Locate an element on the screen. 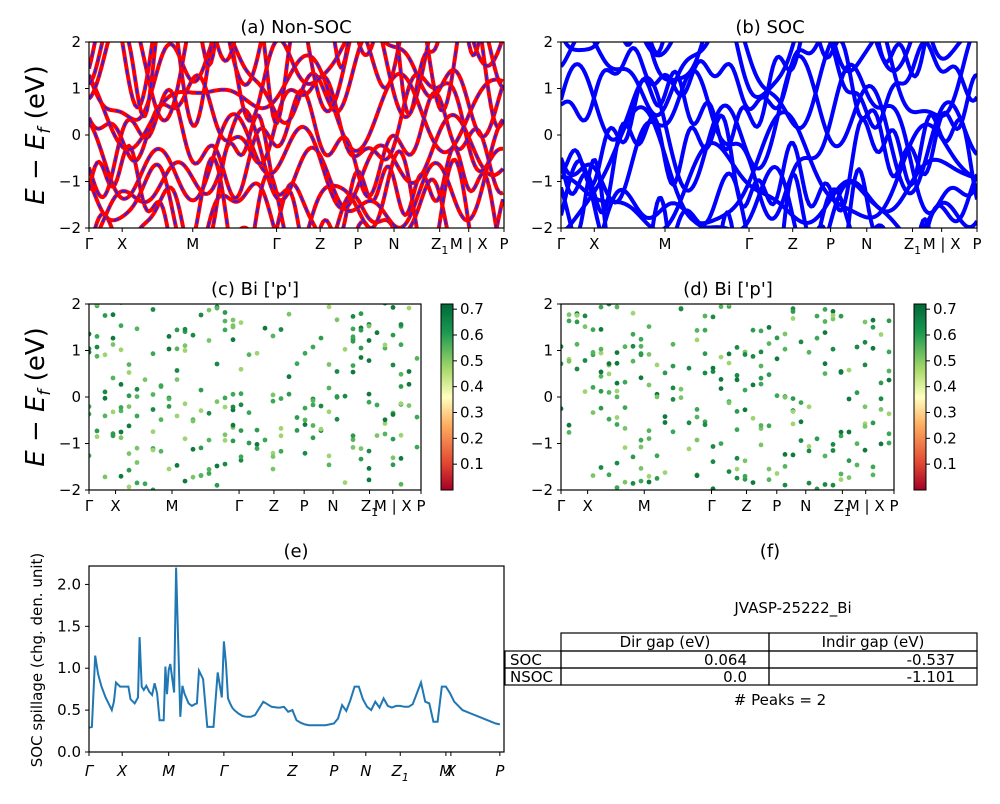  ylabel-top: E − Ef (eV) is located at coordinates (38, 135).